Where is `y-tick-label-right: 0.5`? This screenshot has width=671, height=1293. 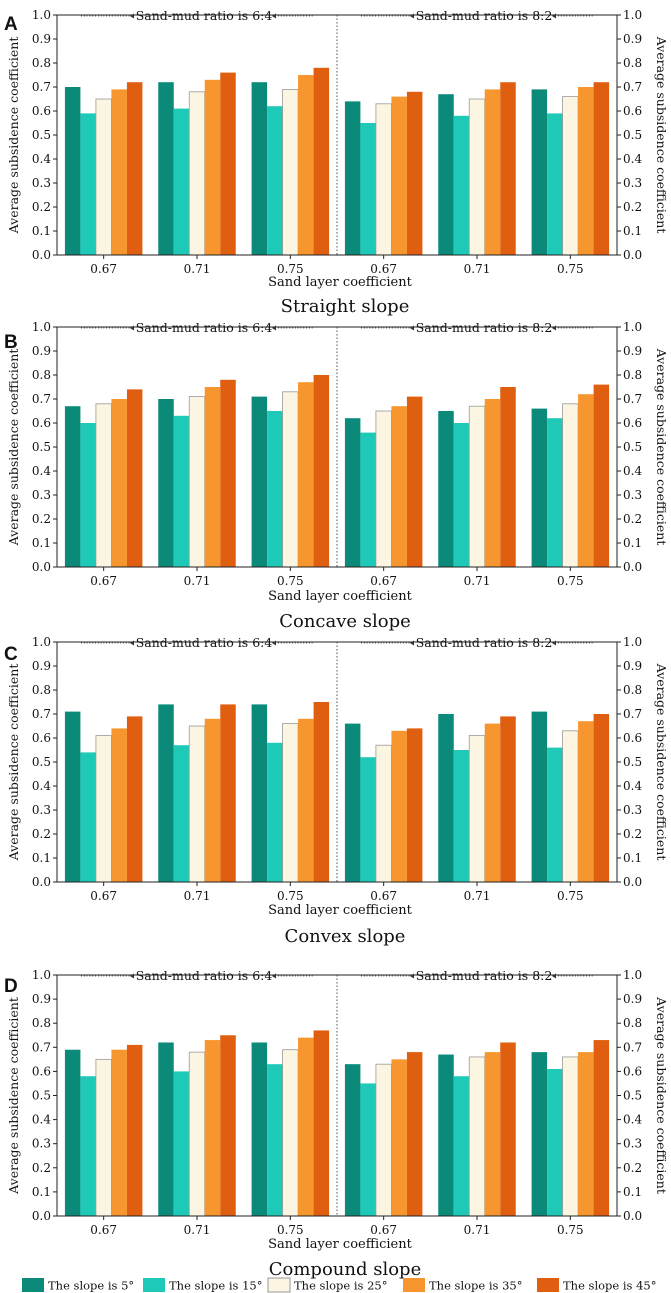 y-tick-label-right: 0.5 is located at coordinates (632, 447).